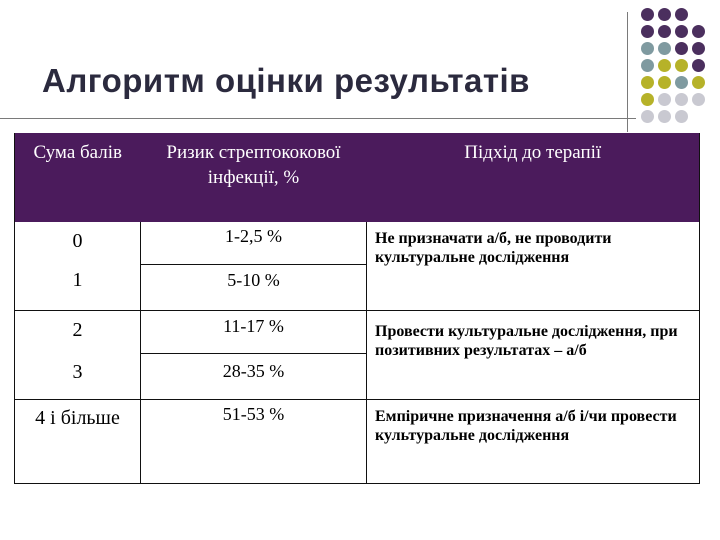 This screenshot has height=540, width=720. Describe the element at coordinates (253, 376) in the screenshot. I see `risk-cell: 28-35 %` at that location.